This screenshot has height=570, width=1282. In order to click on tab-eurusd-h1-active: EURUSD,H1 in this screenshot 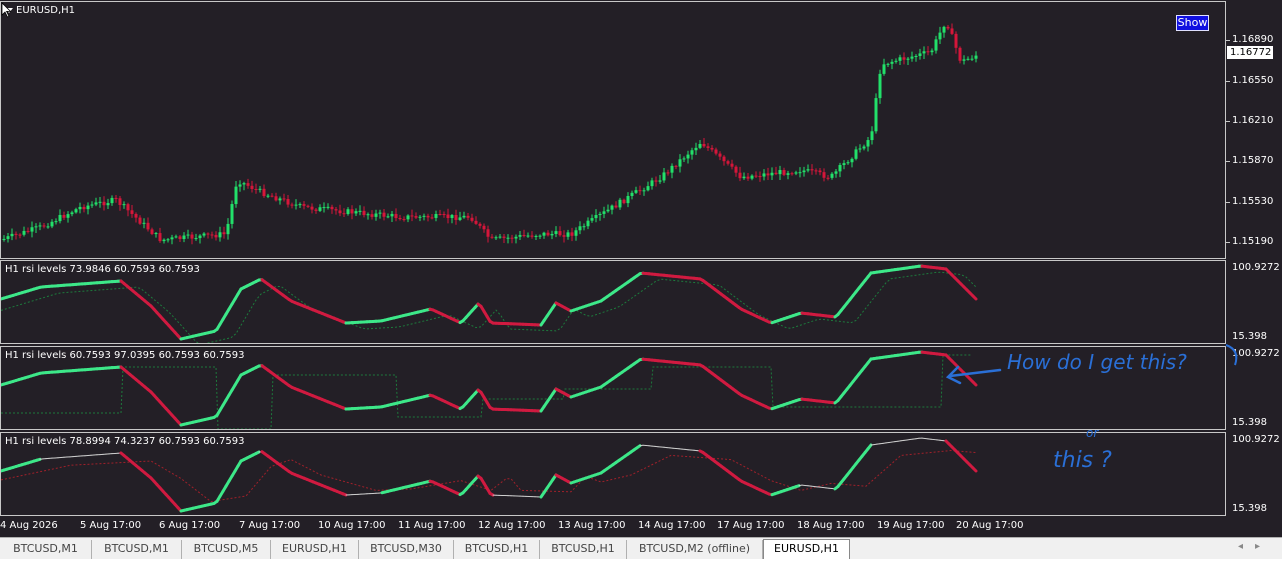, I will do `click(806, 549)`.